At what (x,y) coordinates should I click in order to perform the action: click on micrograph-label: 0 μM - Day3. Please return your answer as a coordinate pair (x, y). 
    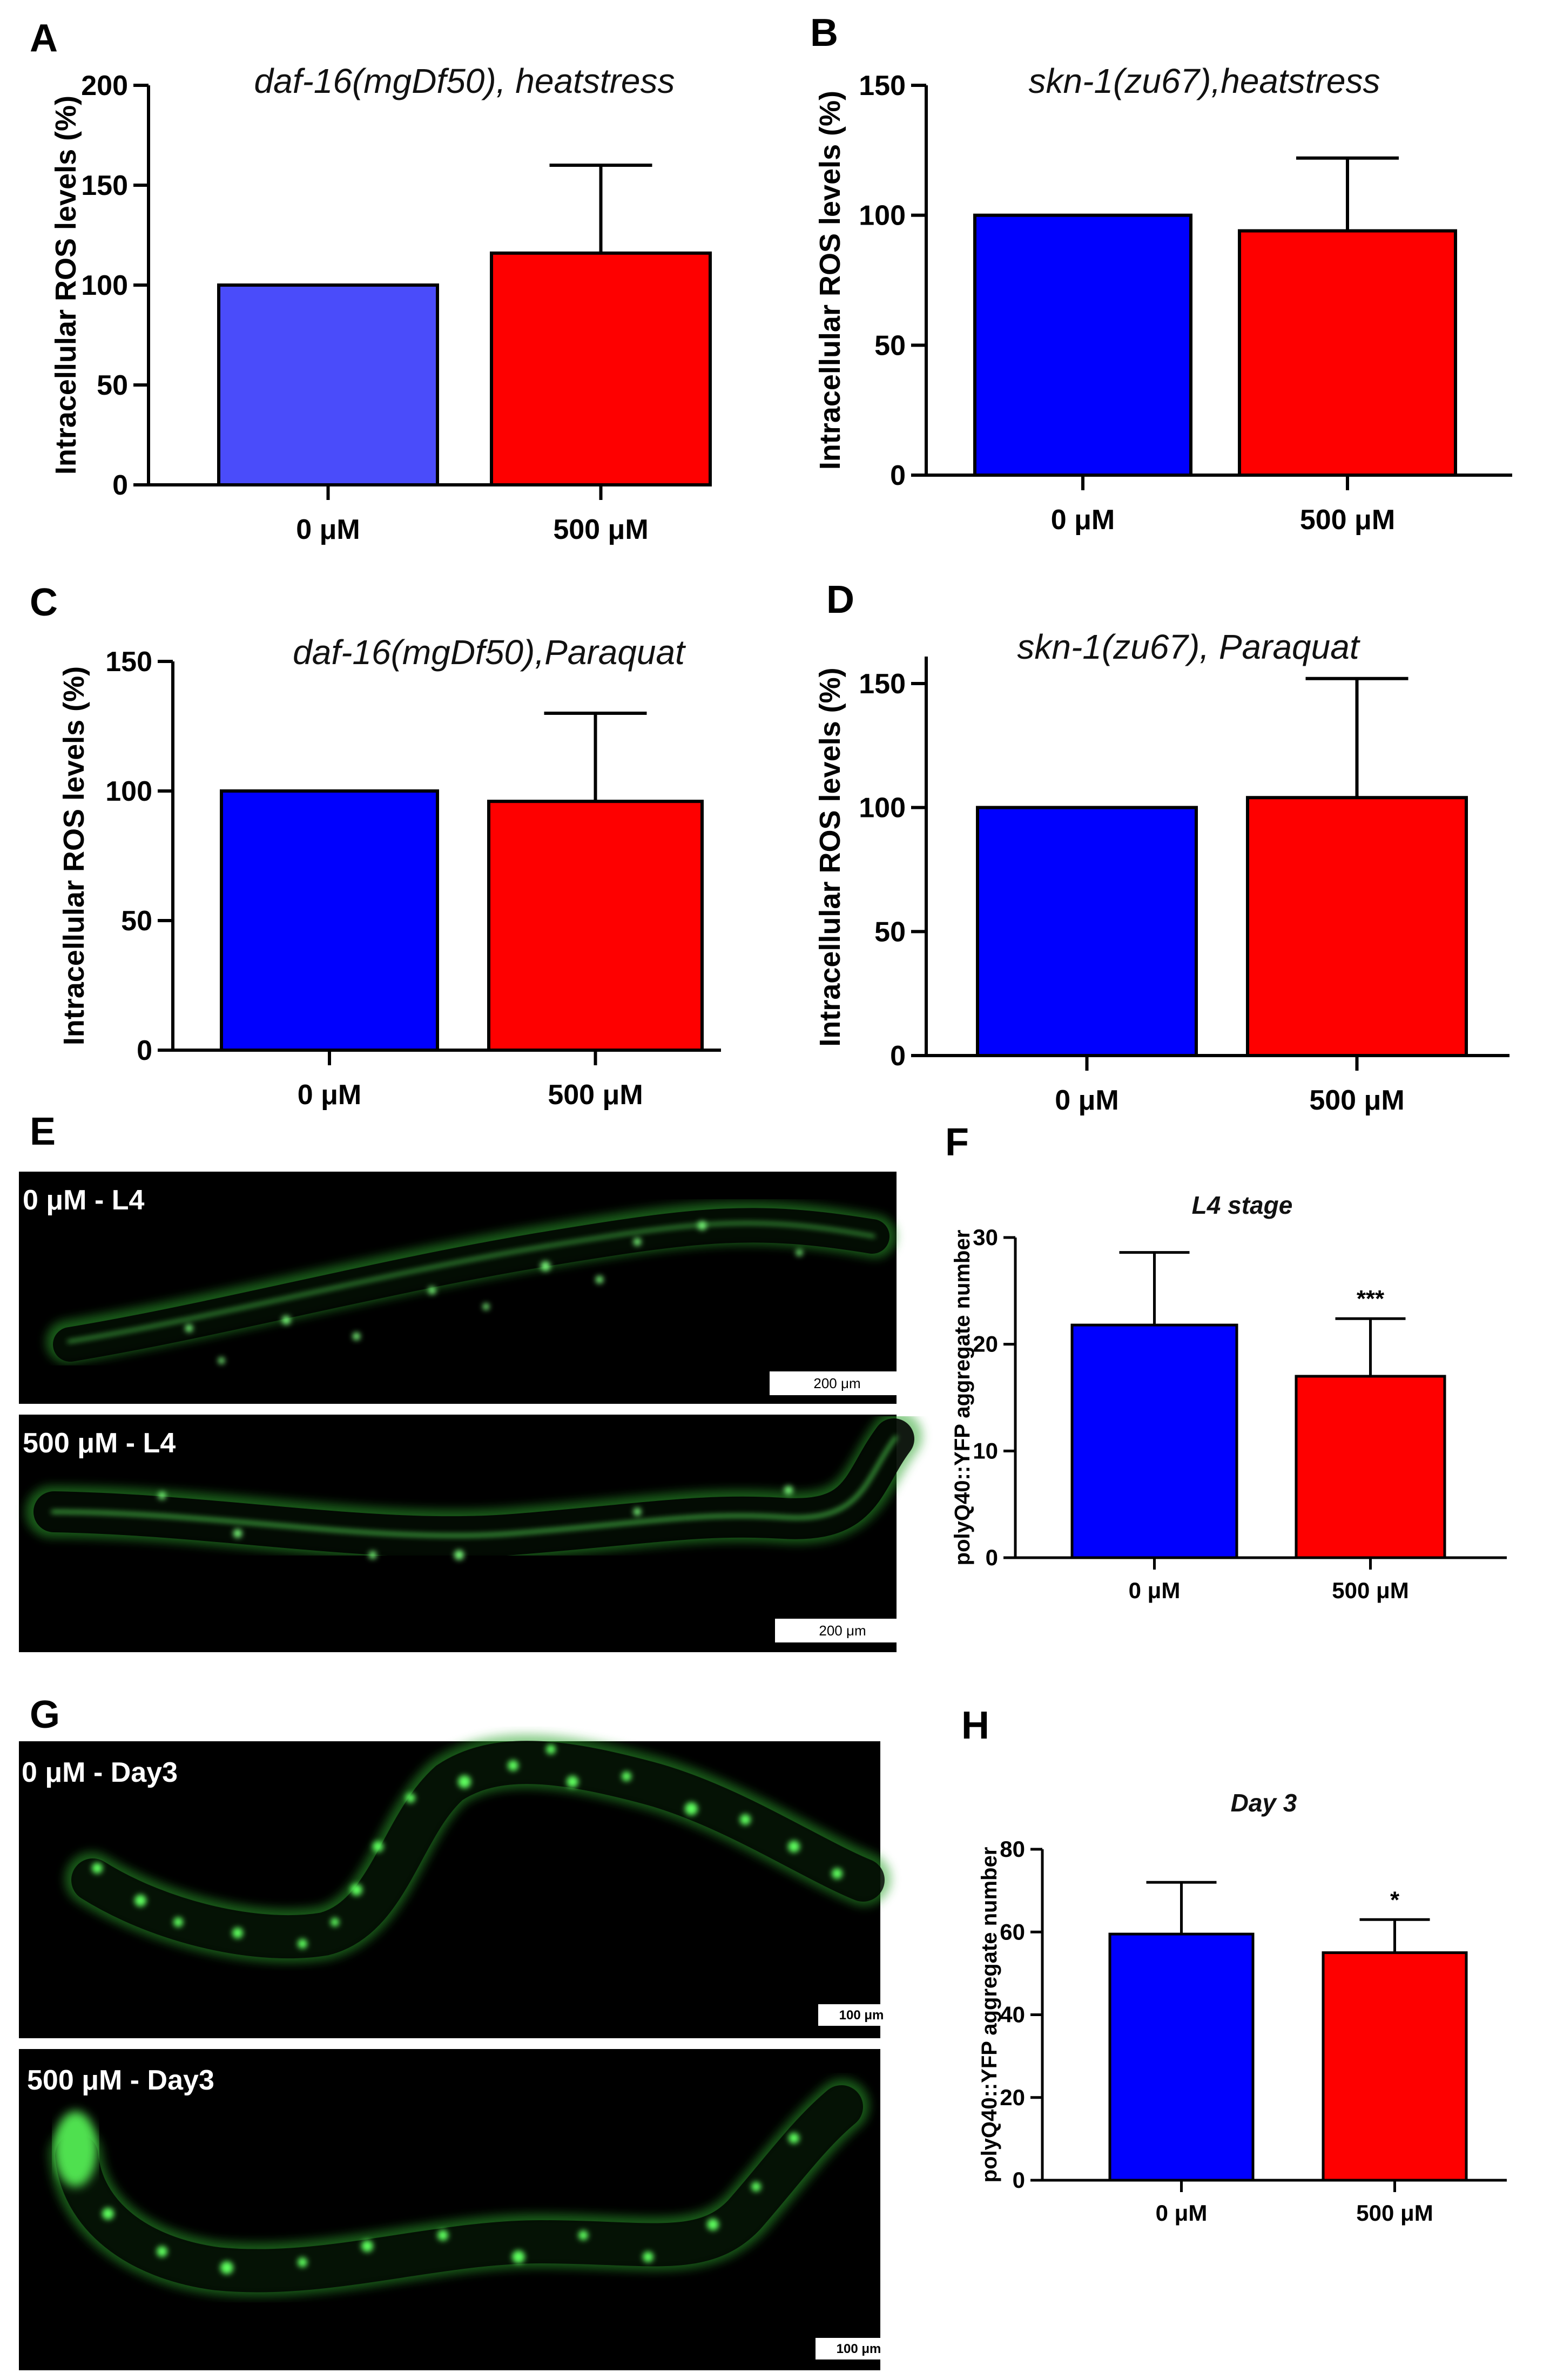
    Looking at the image, I should click on (100, 1772).